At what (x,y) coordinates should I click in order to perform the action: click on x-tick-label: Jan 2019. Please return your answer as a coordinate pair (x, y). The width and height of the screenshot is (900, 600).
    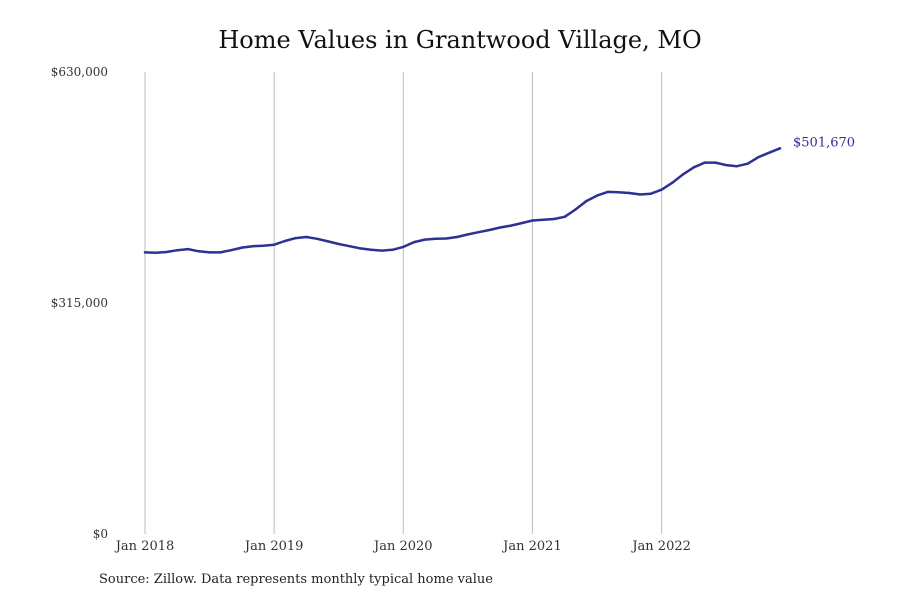
    Looking at the image, I should click on (273, 546).